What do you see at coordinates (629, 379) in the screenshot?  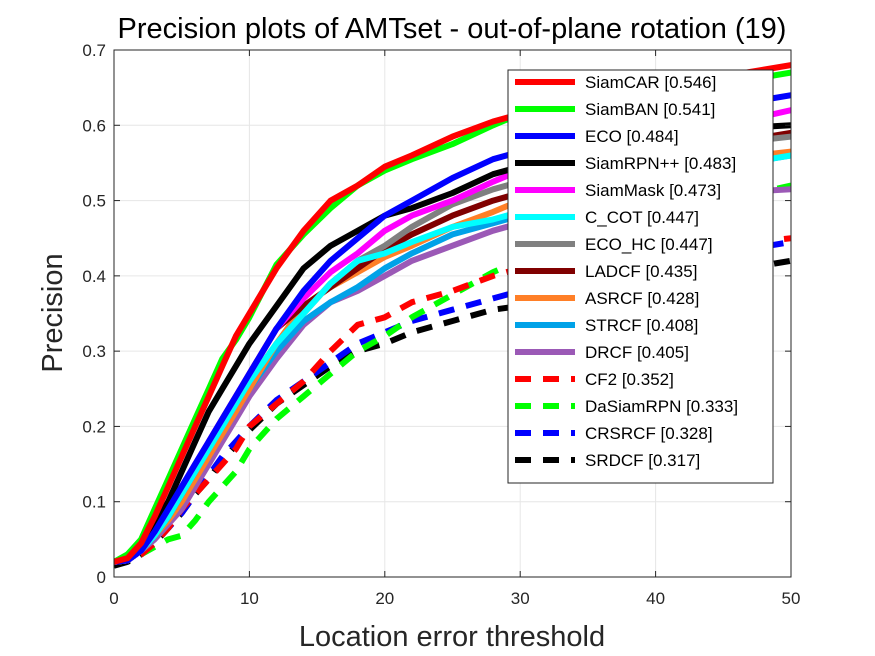 I see `legend-label: CF2 [0.352]` at bounding box center [629, 379].